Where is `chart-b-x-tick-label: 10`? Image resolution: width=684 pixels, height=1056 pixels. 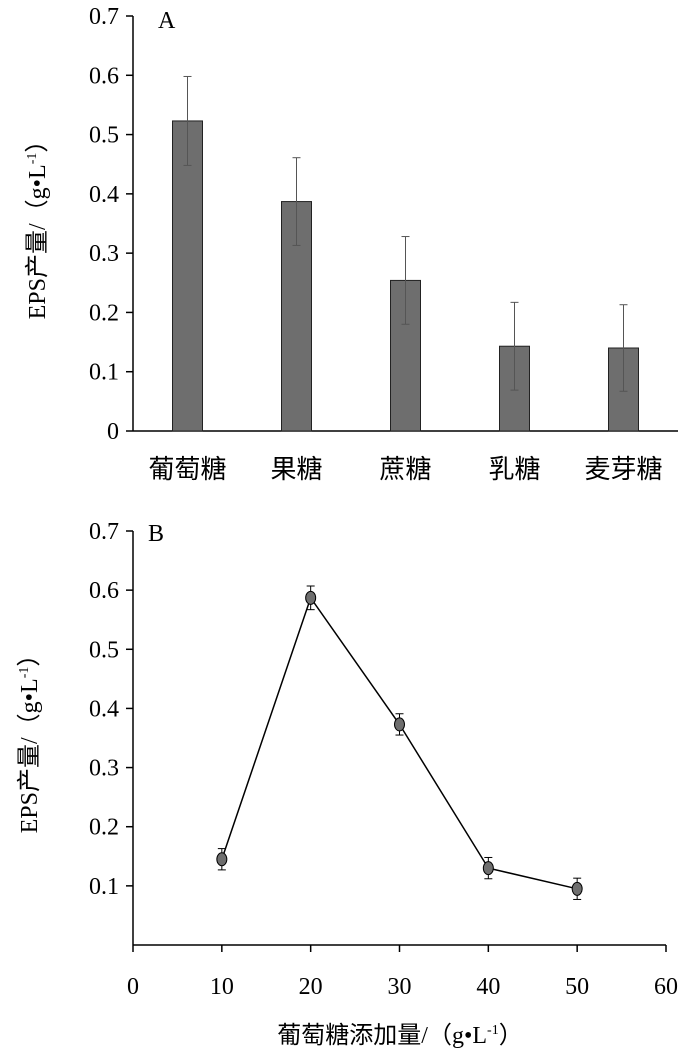 chart-b-x-tick-label: 10 is located at coordinates (222, 987).